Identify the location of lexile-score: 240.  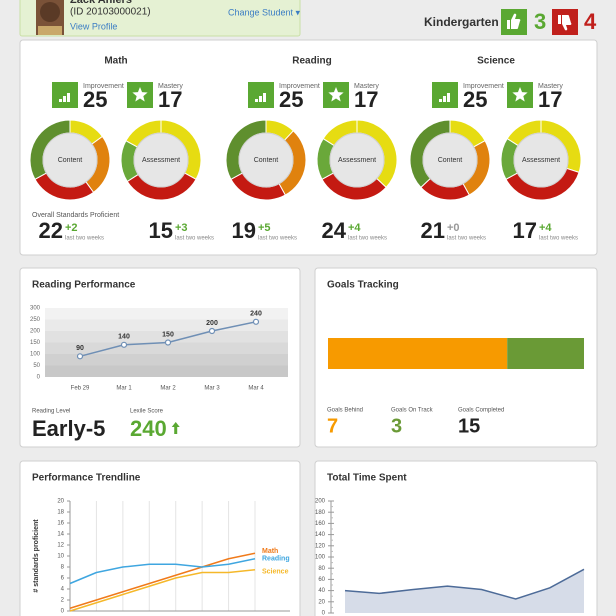
(148, 428).